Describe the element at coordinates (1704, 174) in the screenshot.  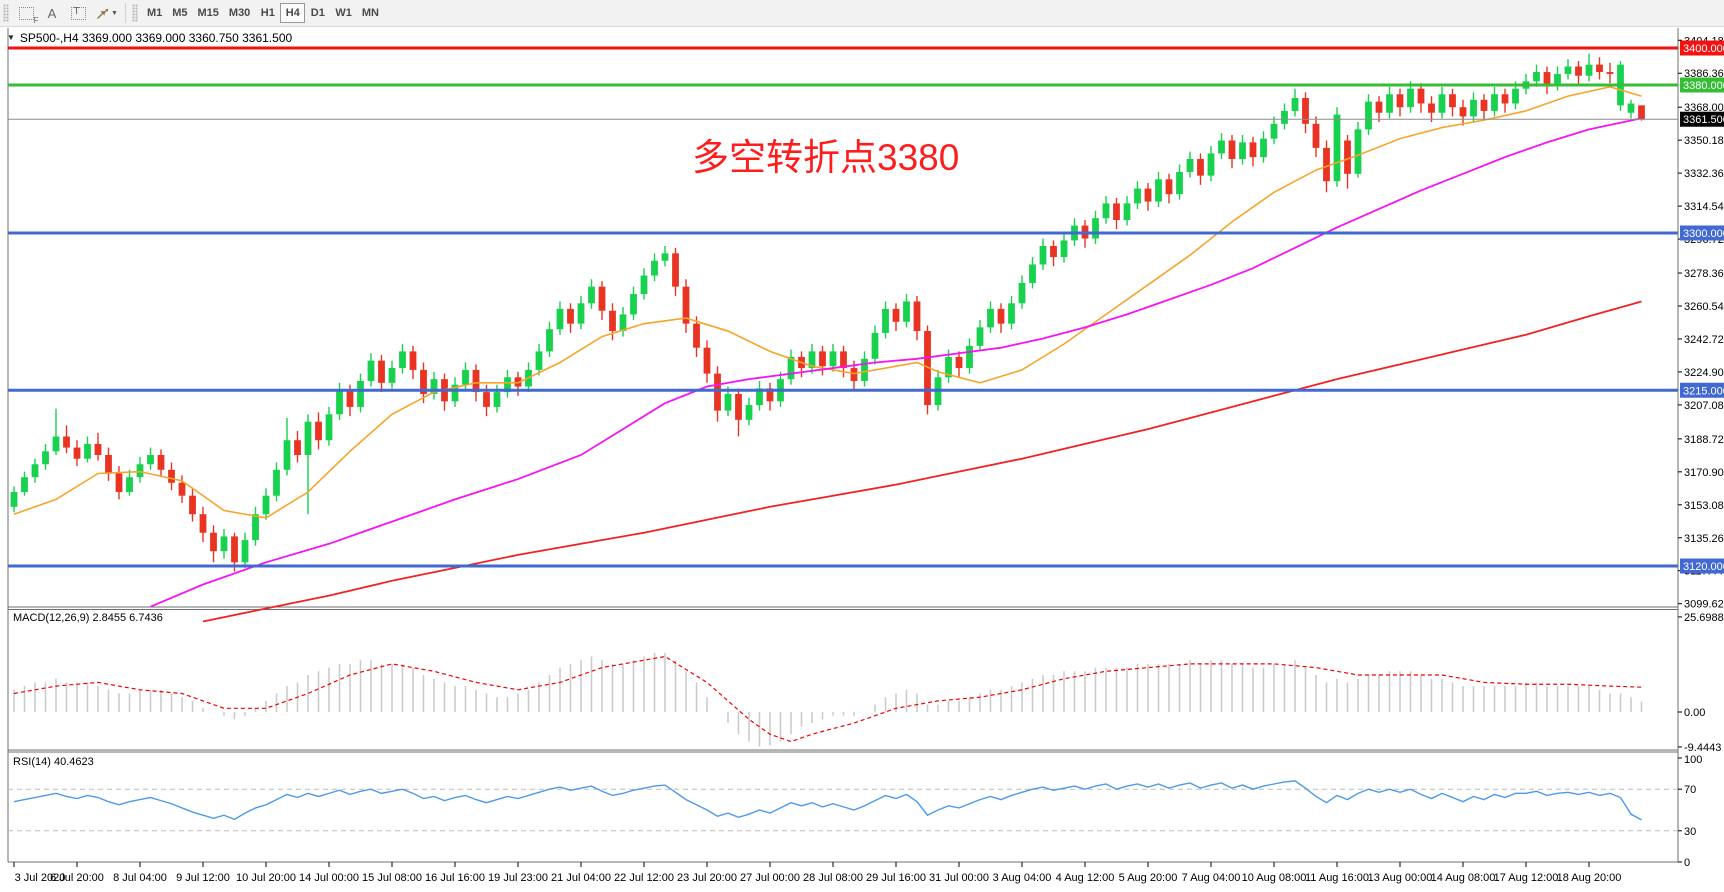
I see `price-axis-label: 3332.360` at that location.